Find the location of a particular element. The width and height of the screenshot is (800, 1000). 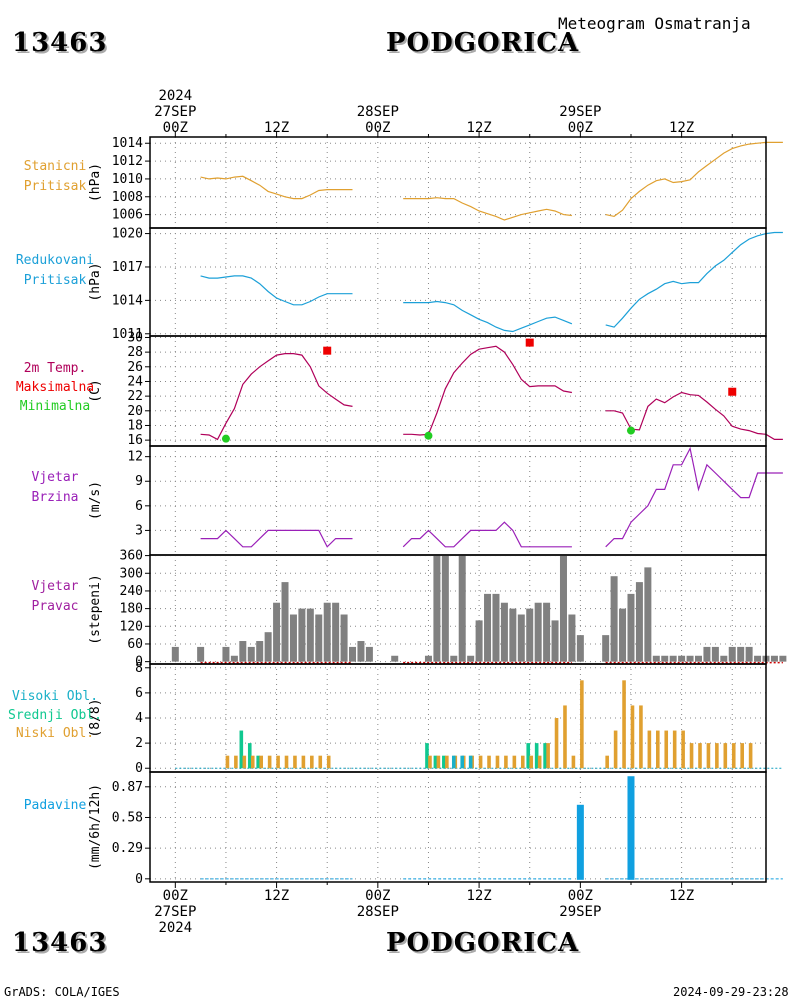

bottom-time-label: 2024 is located at coordinates (175, 928).